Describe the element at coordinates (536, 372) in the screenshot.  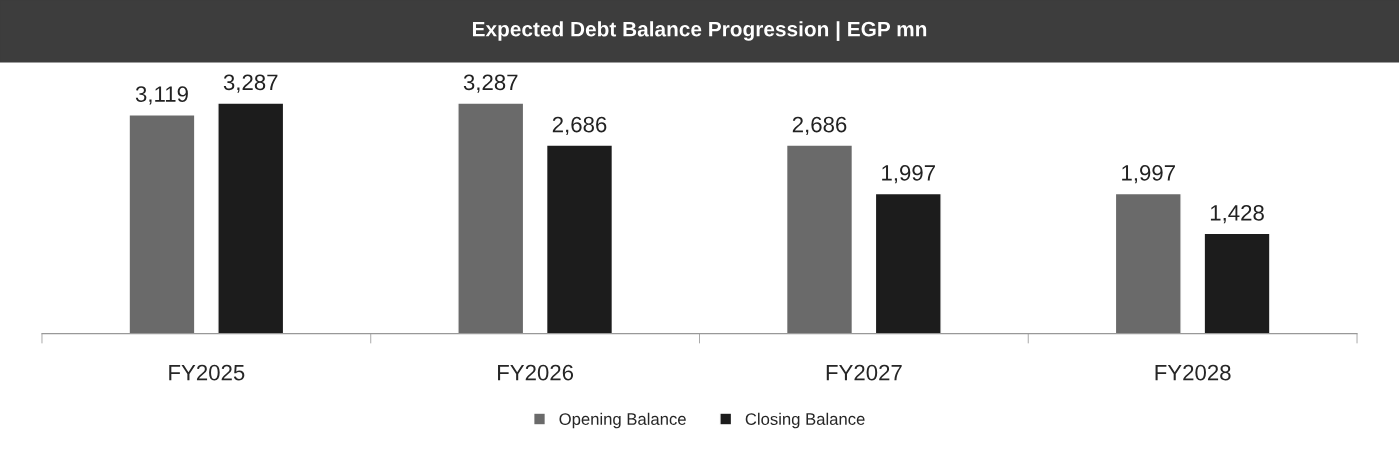
I see `x-tick-label: FY2026` at that location.